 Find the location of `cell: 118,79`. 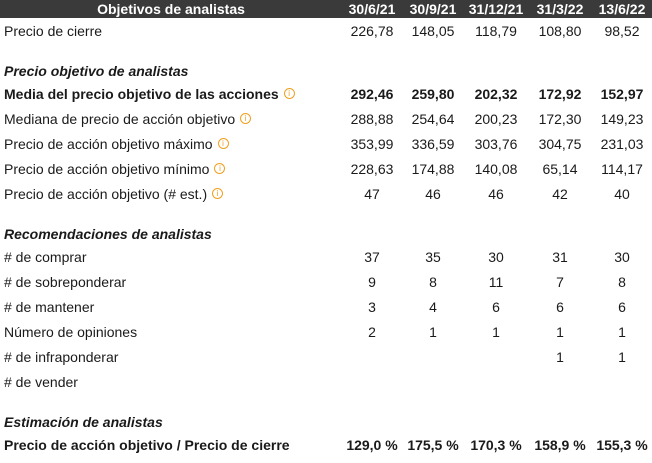

cell: 118,79 is located at coordinates (496, 30).